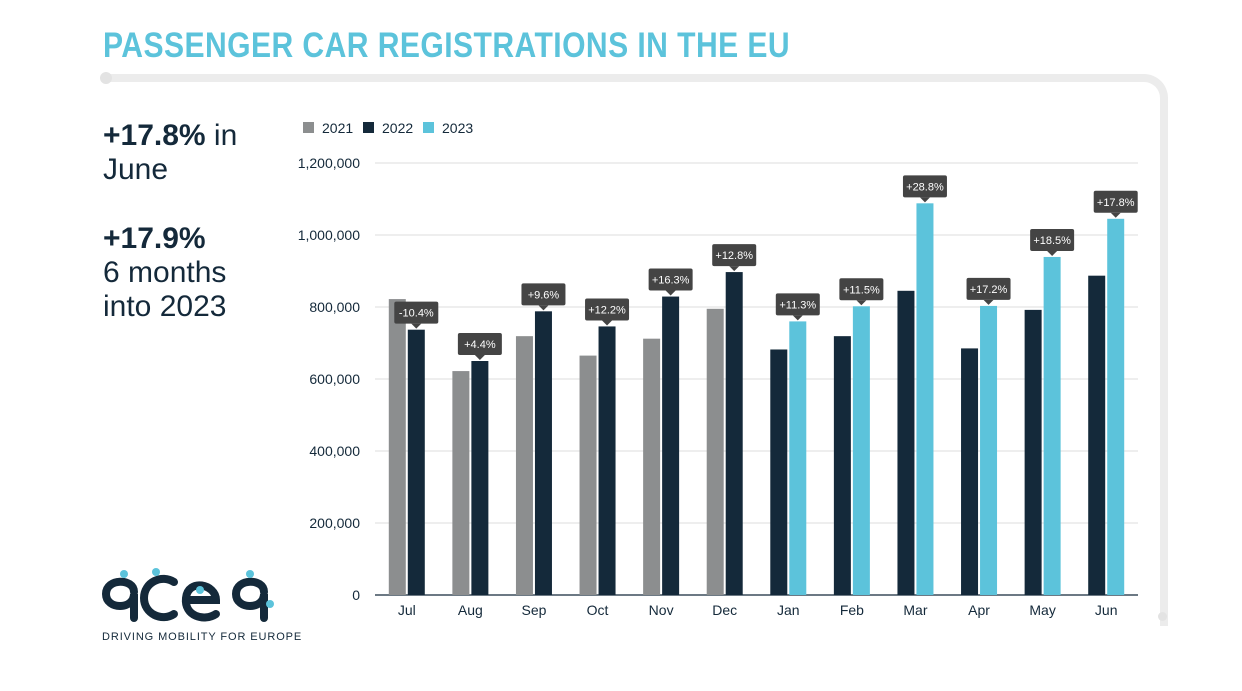 The height and width of the screenshot is (691, 1242). Describe the element at coordinates (368, 127) in the screenshot. I see `legend-swatch-2022` at that location.